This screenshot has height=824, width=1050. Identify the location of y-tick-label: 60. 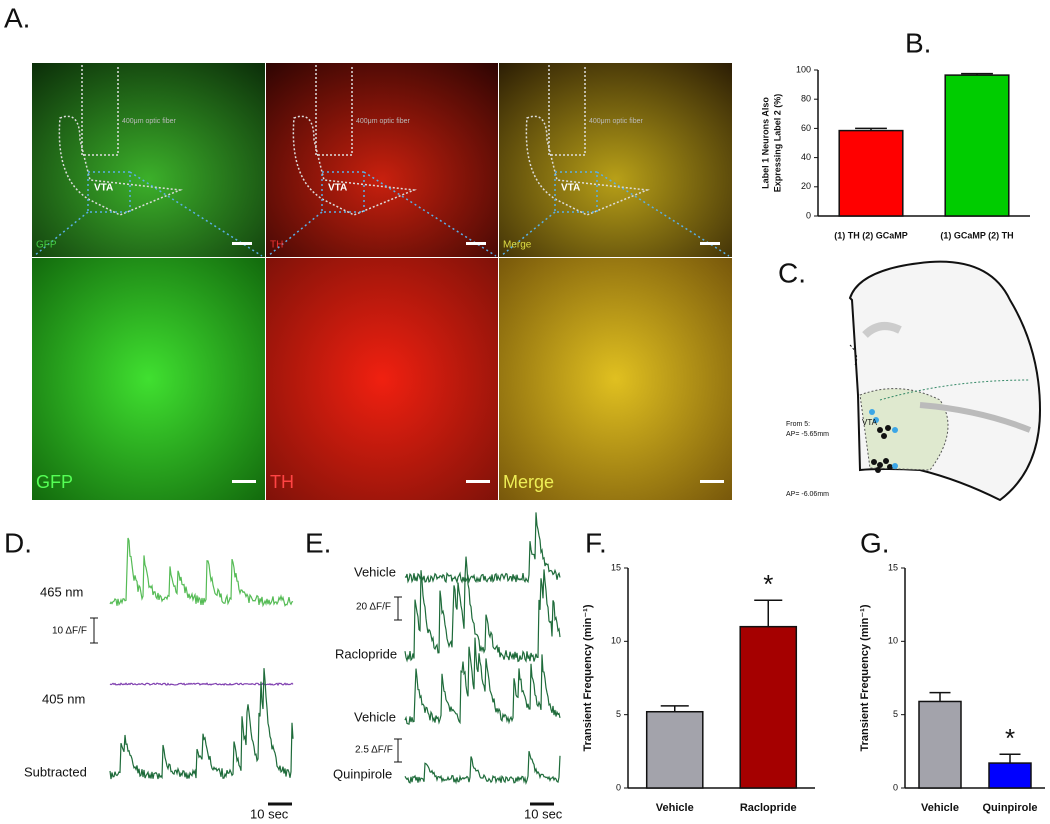
(806, 128).